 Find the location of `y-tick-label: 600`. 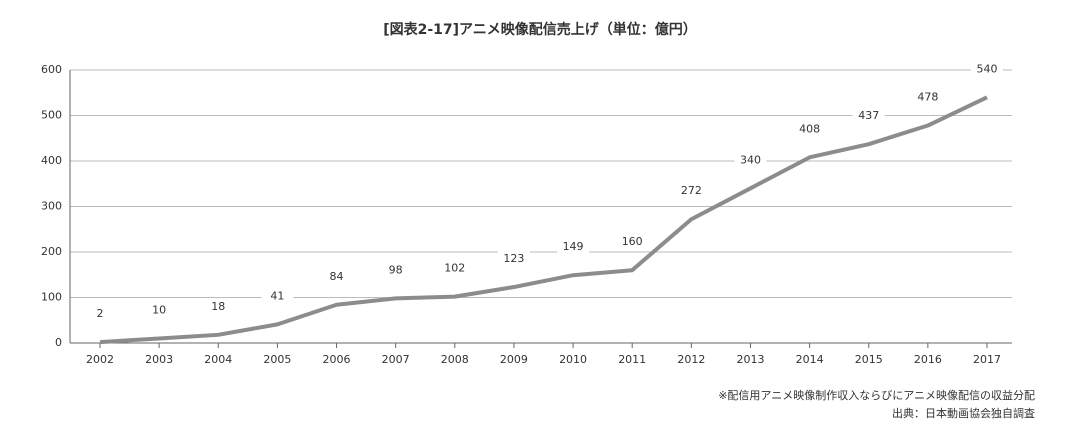

y-tick-label: 600 is located at coordinates (51, 69).